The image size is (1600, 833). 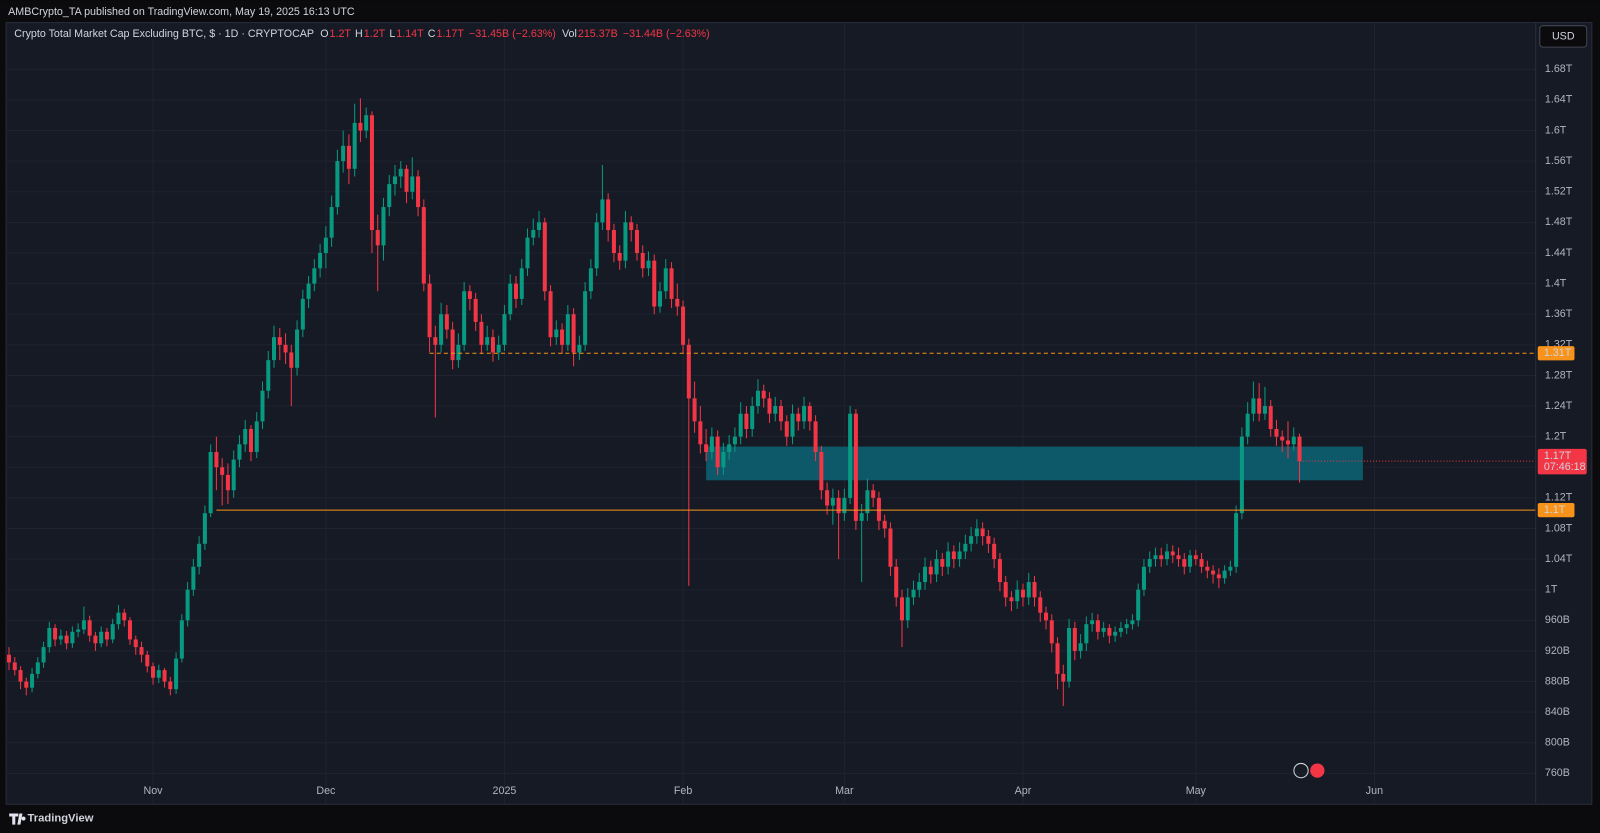 I want to click on y-tick-label: 1.52T, so click(x=1559, y=192).